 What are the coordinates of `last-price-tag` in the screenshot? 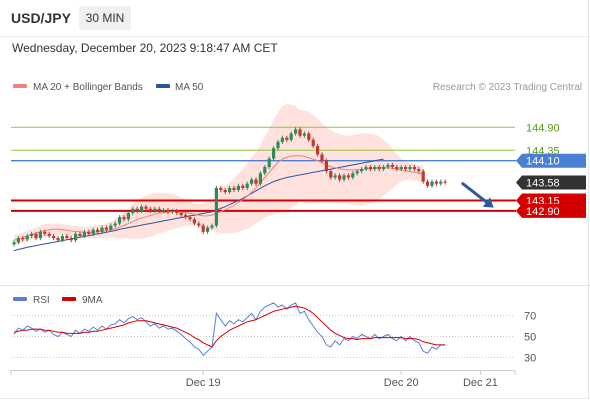 It's located at (551, 182).